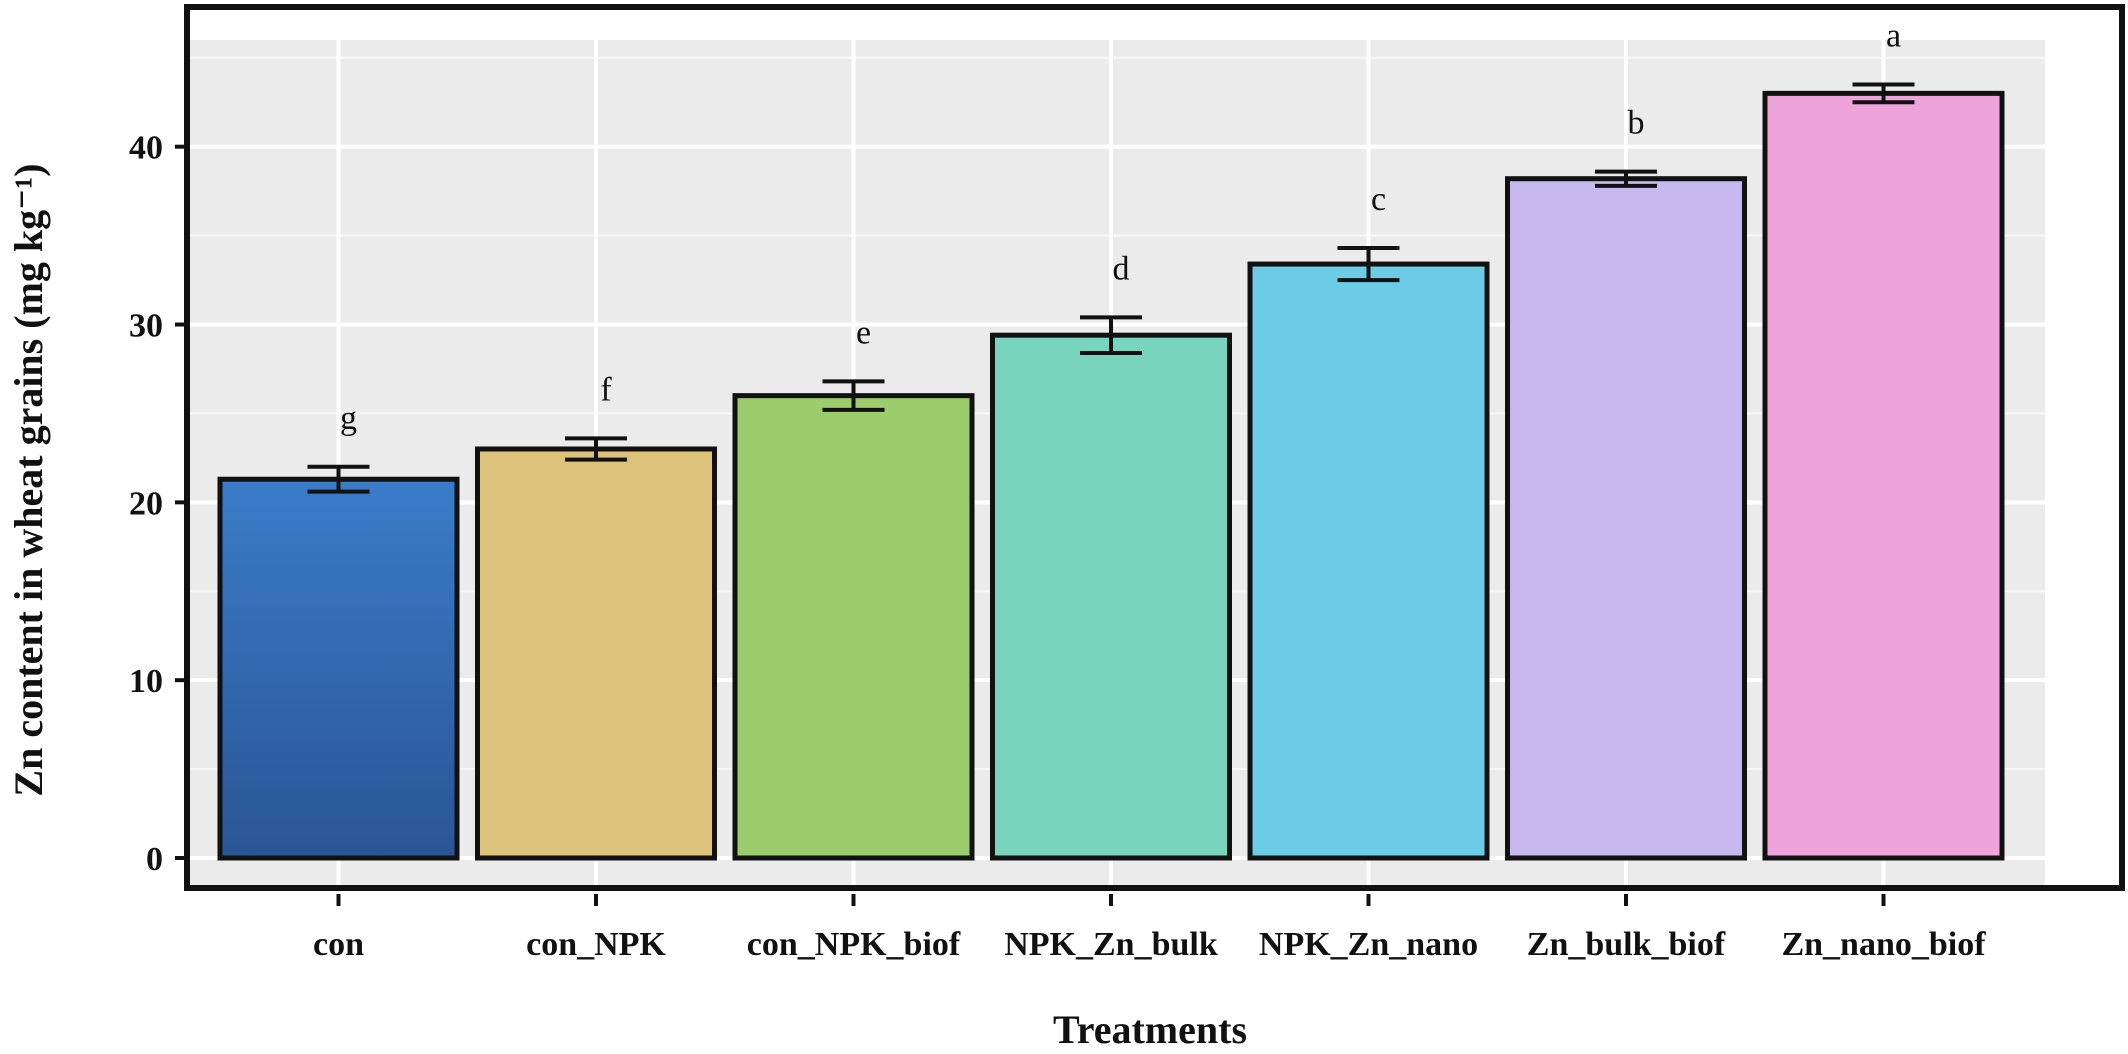  What do you see at coordinates (146, 503) in the screenshot?
I see `y-tick-label: 20` at bounding box center [146, 503].